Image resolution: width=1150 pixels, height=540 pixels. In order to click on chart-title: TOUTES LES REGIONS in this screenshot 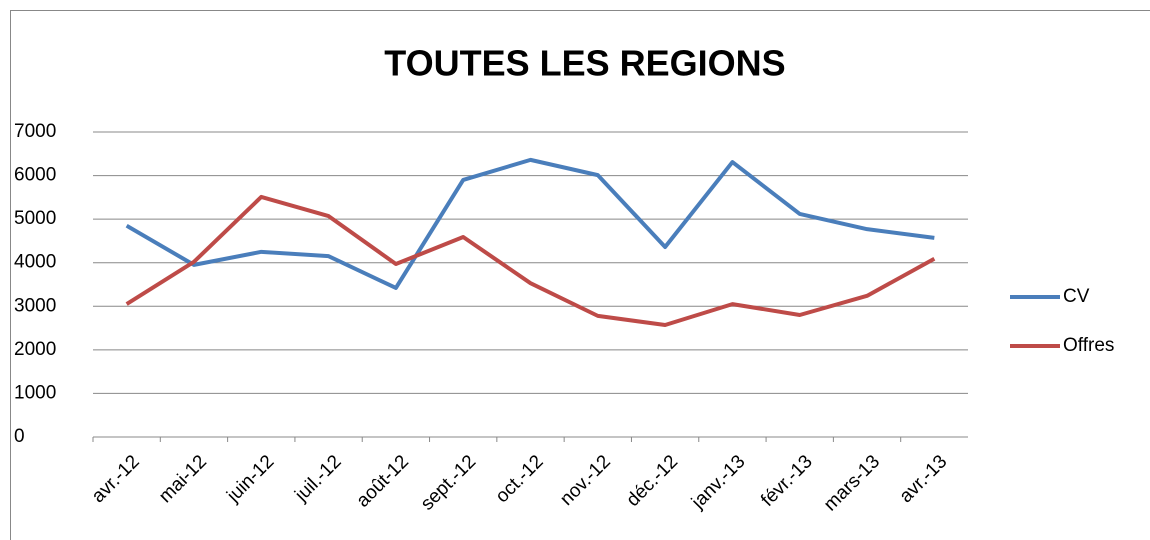, I will do `click(584, 63)`.